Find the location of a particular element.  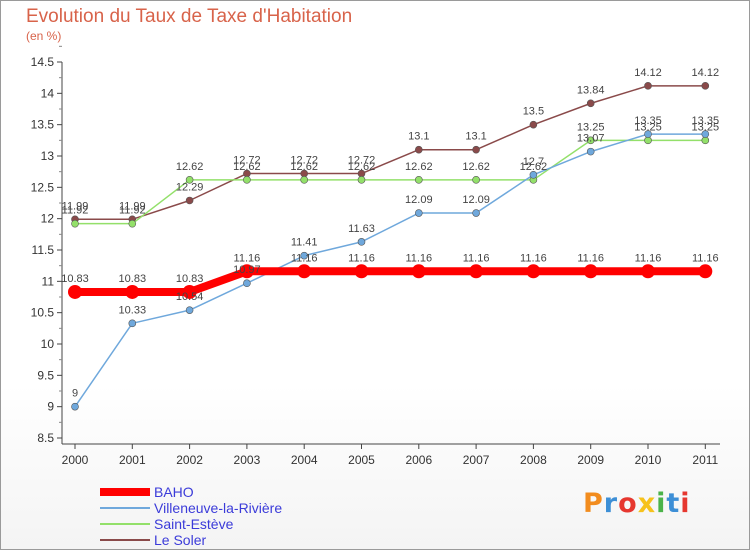

y-tick-label: 9.5 is located at coordinates (45, 375).